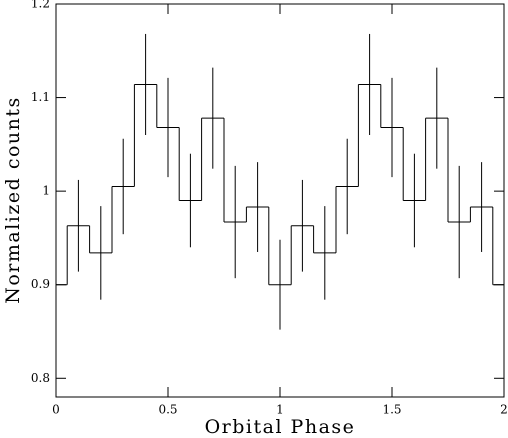 The image size is (508, 438). What do you see at coordinates (167, 410) in the screenshot?
I see `x-tick-label: 0.5` at bounding box center [167, 410].